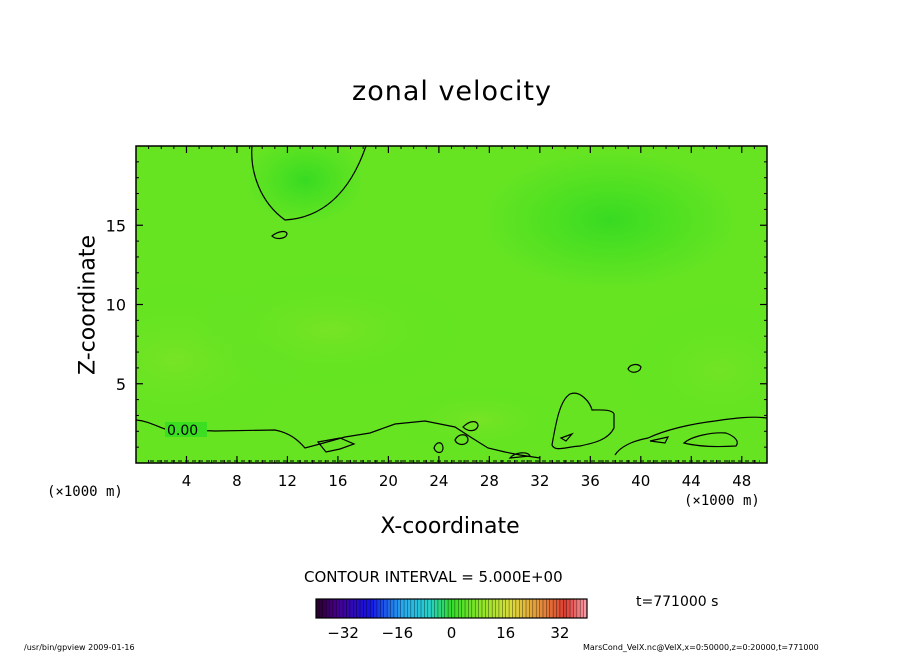 The height and width of the screenshot is (654, 904). What do you see at coordinates (88, 305) in the screenshot?
I see `y-axis-label: Z-coordinate` at bounding box center [88, 305].